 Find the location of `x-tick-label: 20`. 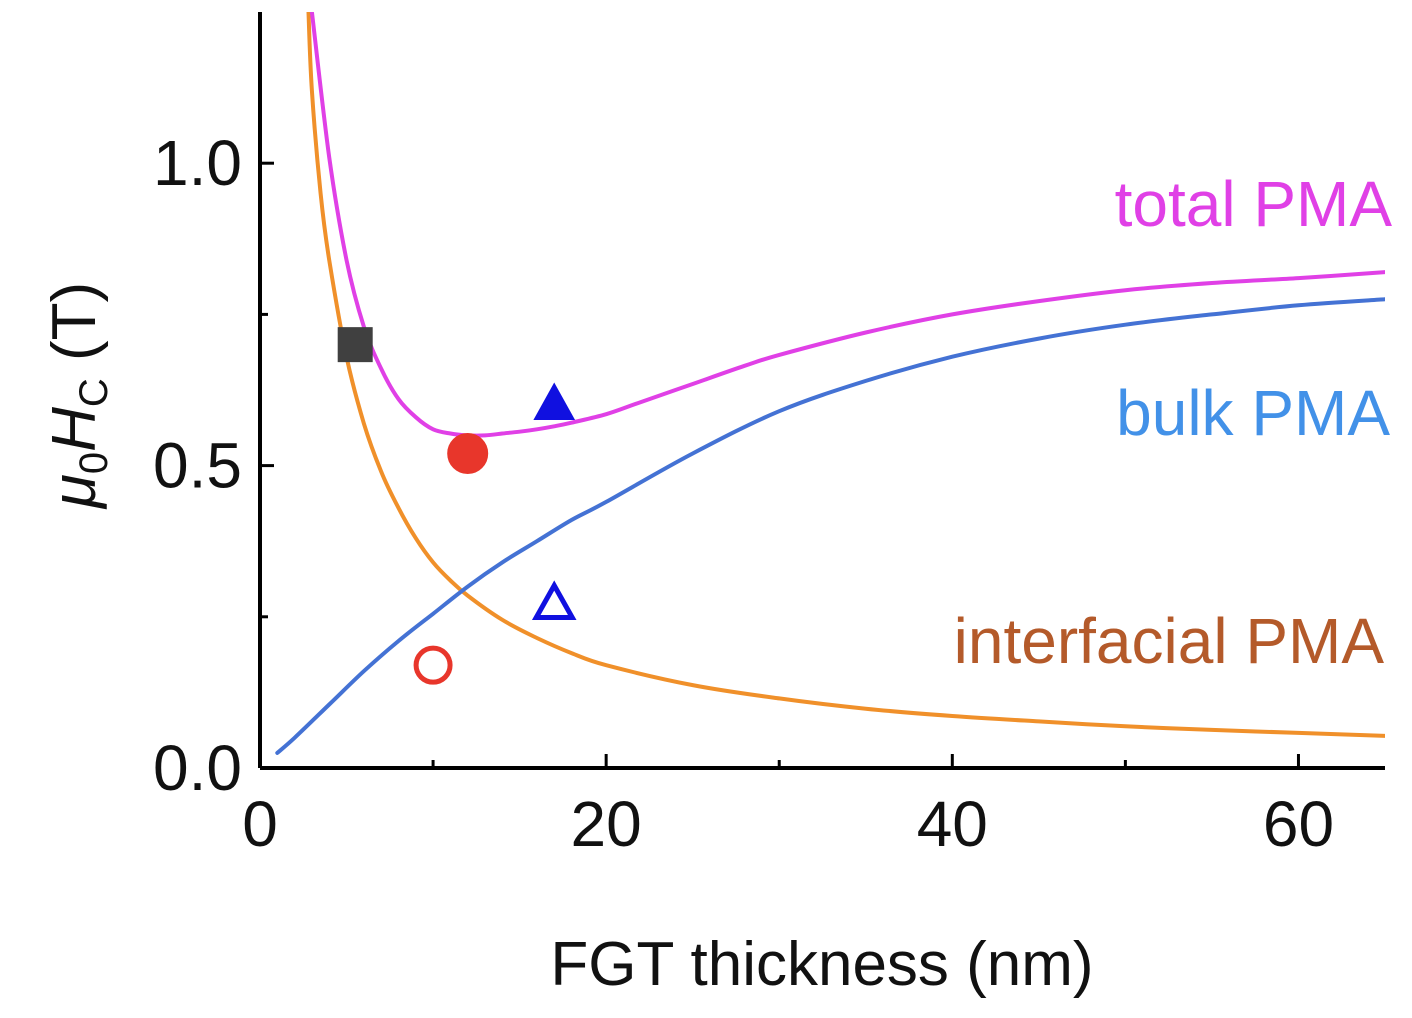

x-tick-label: 20 is located at coordinates (606, 824).